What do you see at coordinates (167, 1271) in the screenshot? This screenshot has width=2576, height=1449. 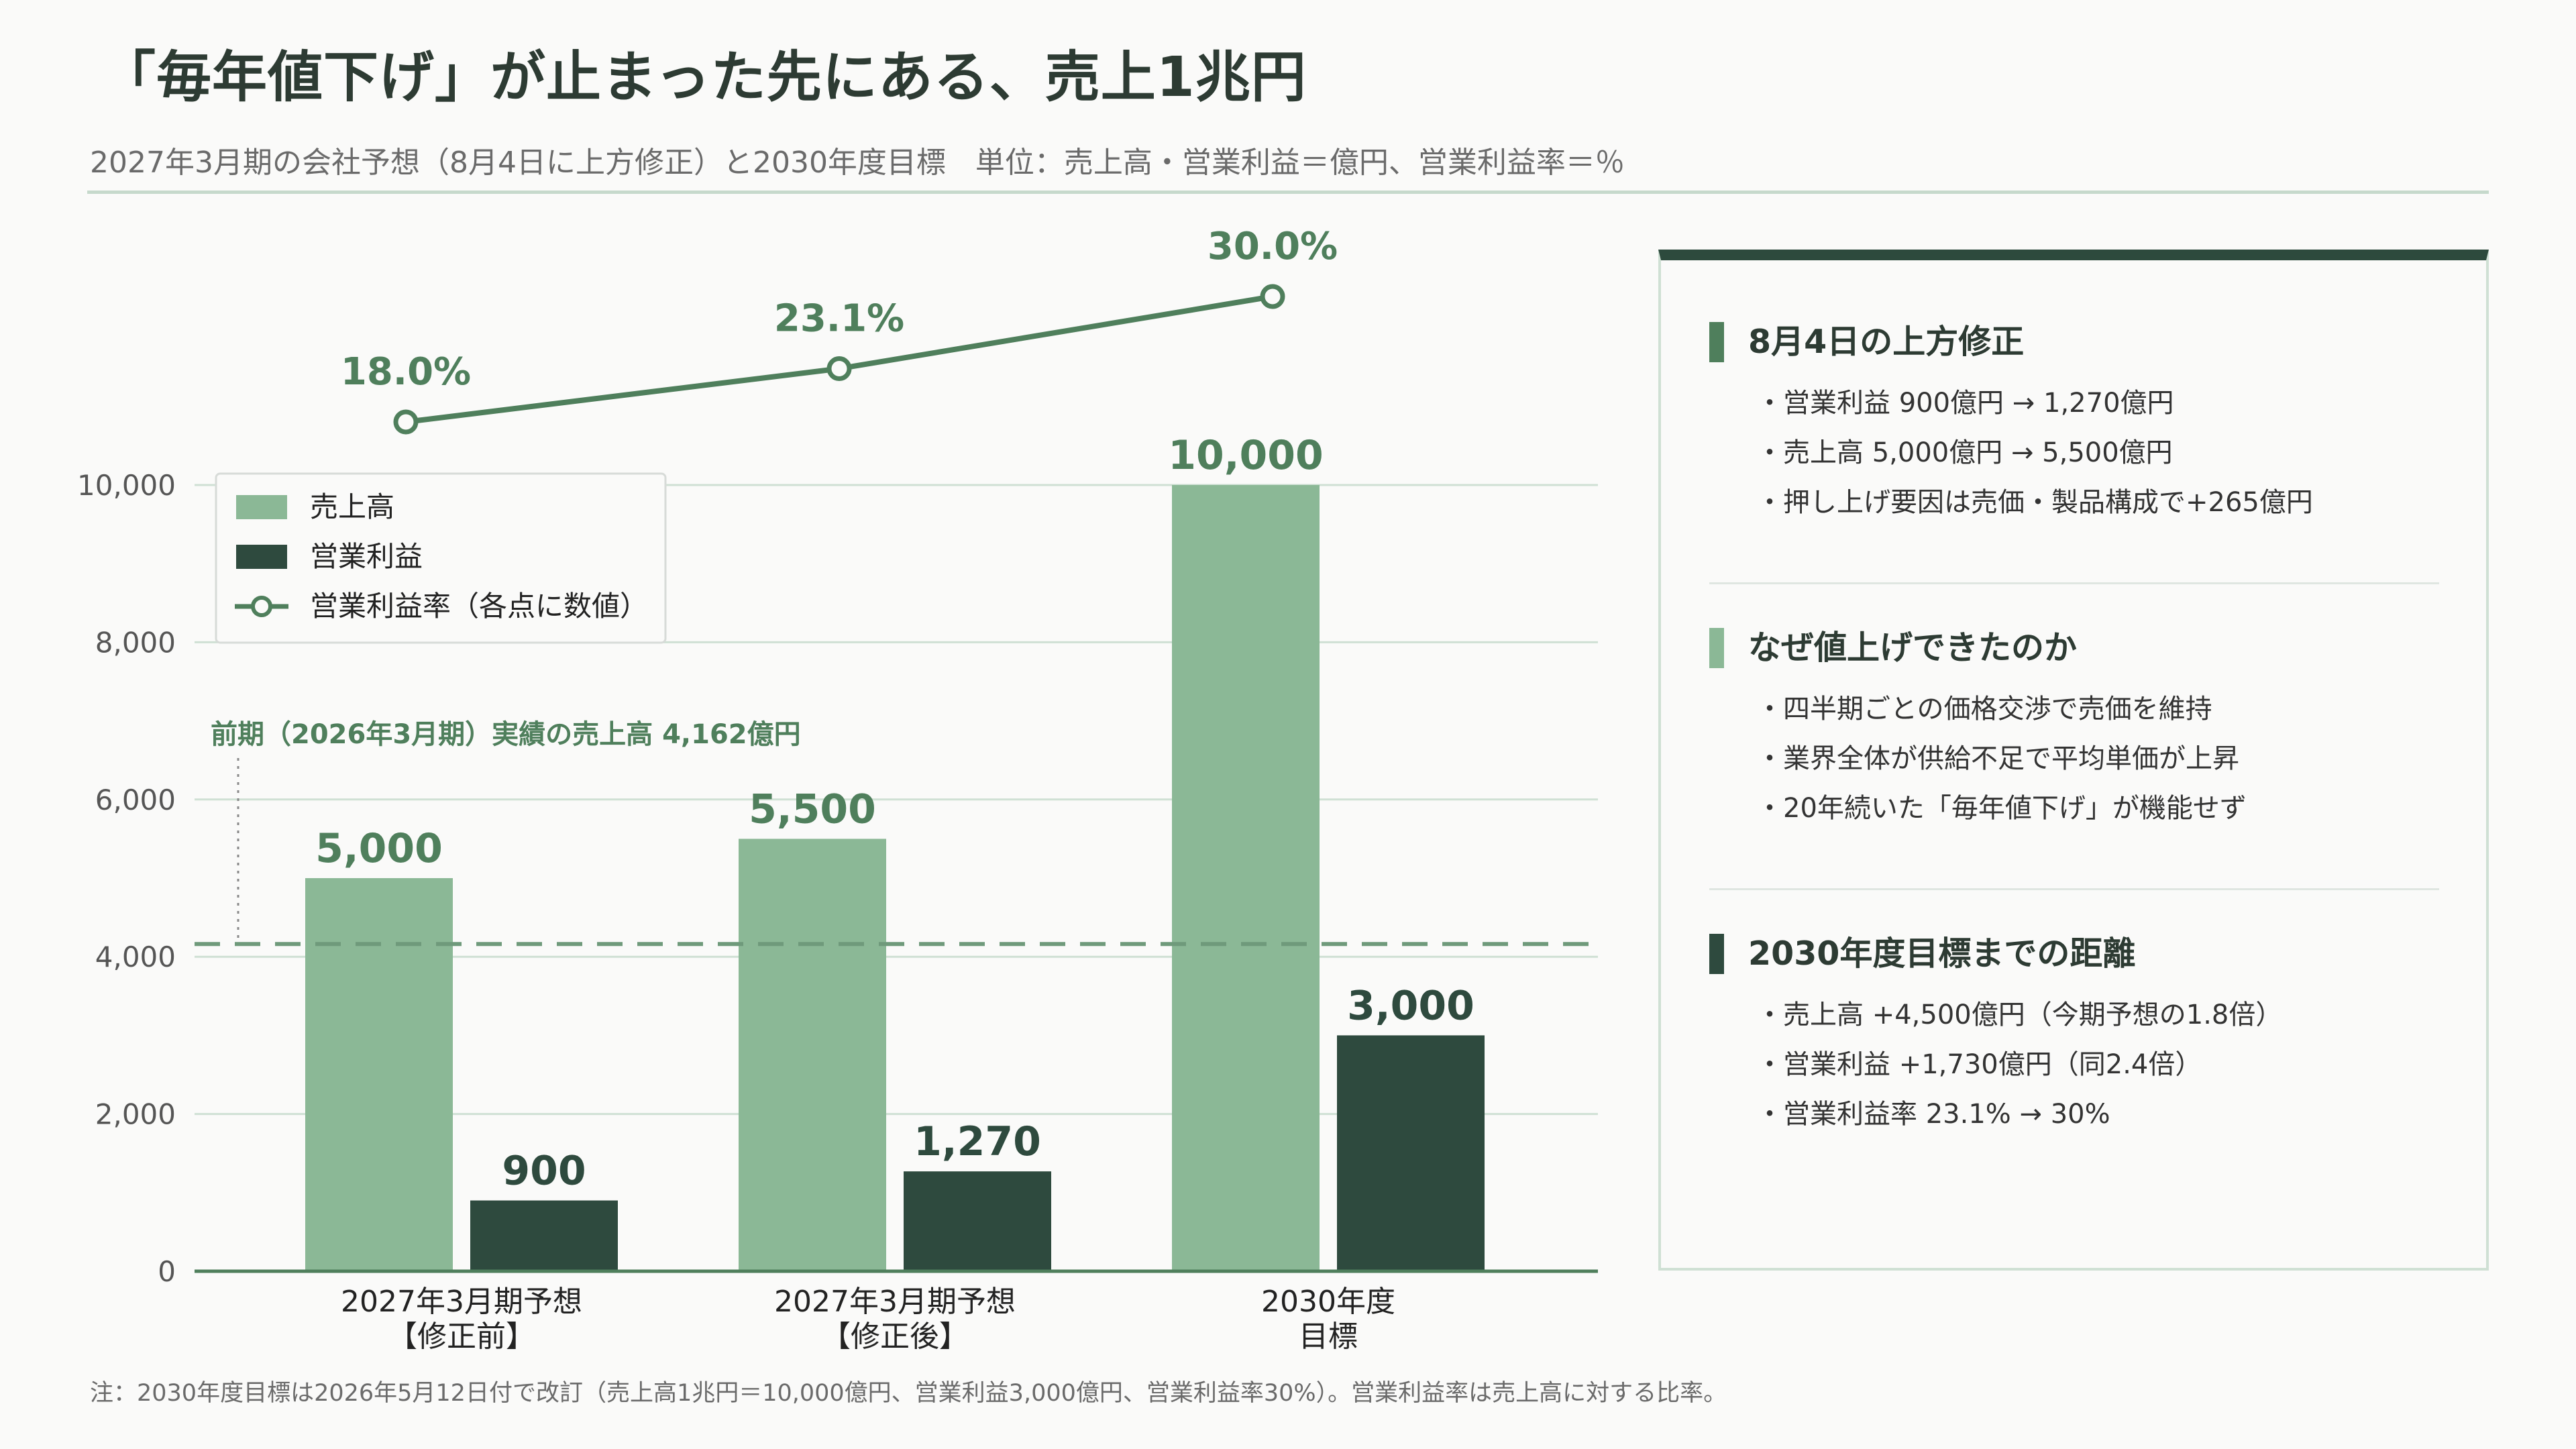 I see `y-tick-label: 0` at bounding box center [167, 1271].